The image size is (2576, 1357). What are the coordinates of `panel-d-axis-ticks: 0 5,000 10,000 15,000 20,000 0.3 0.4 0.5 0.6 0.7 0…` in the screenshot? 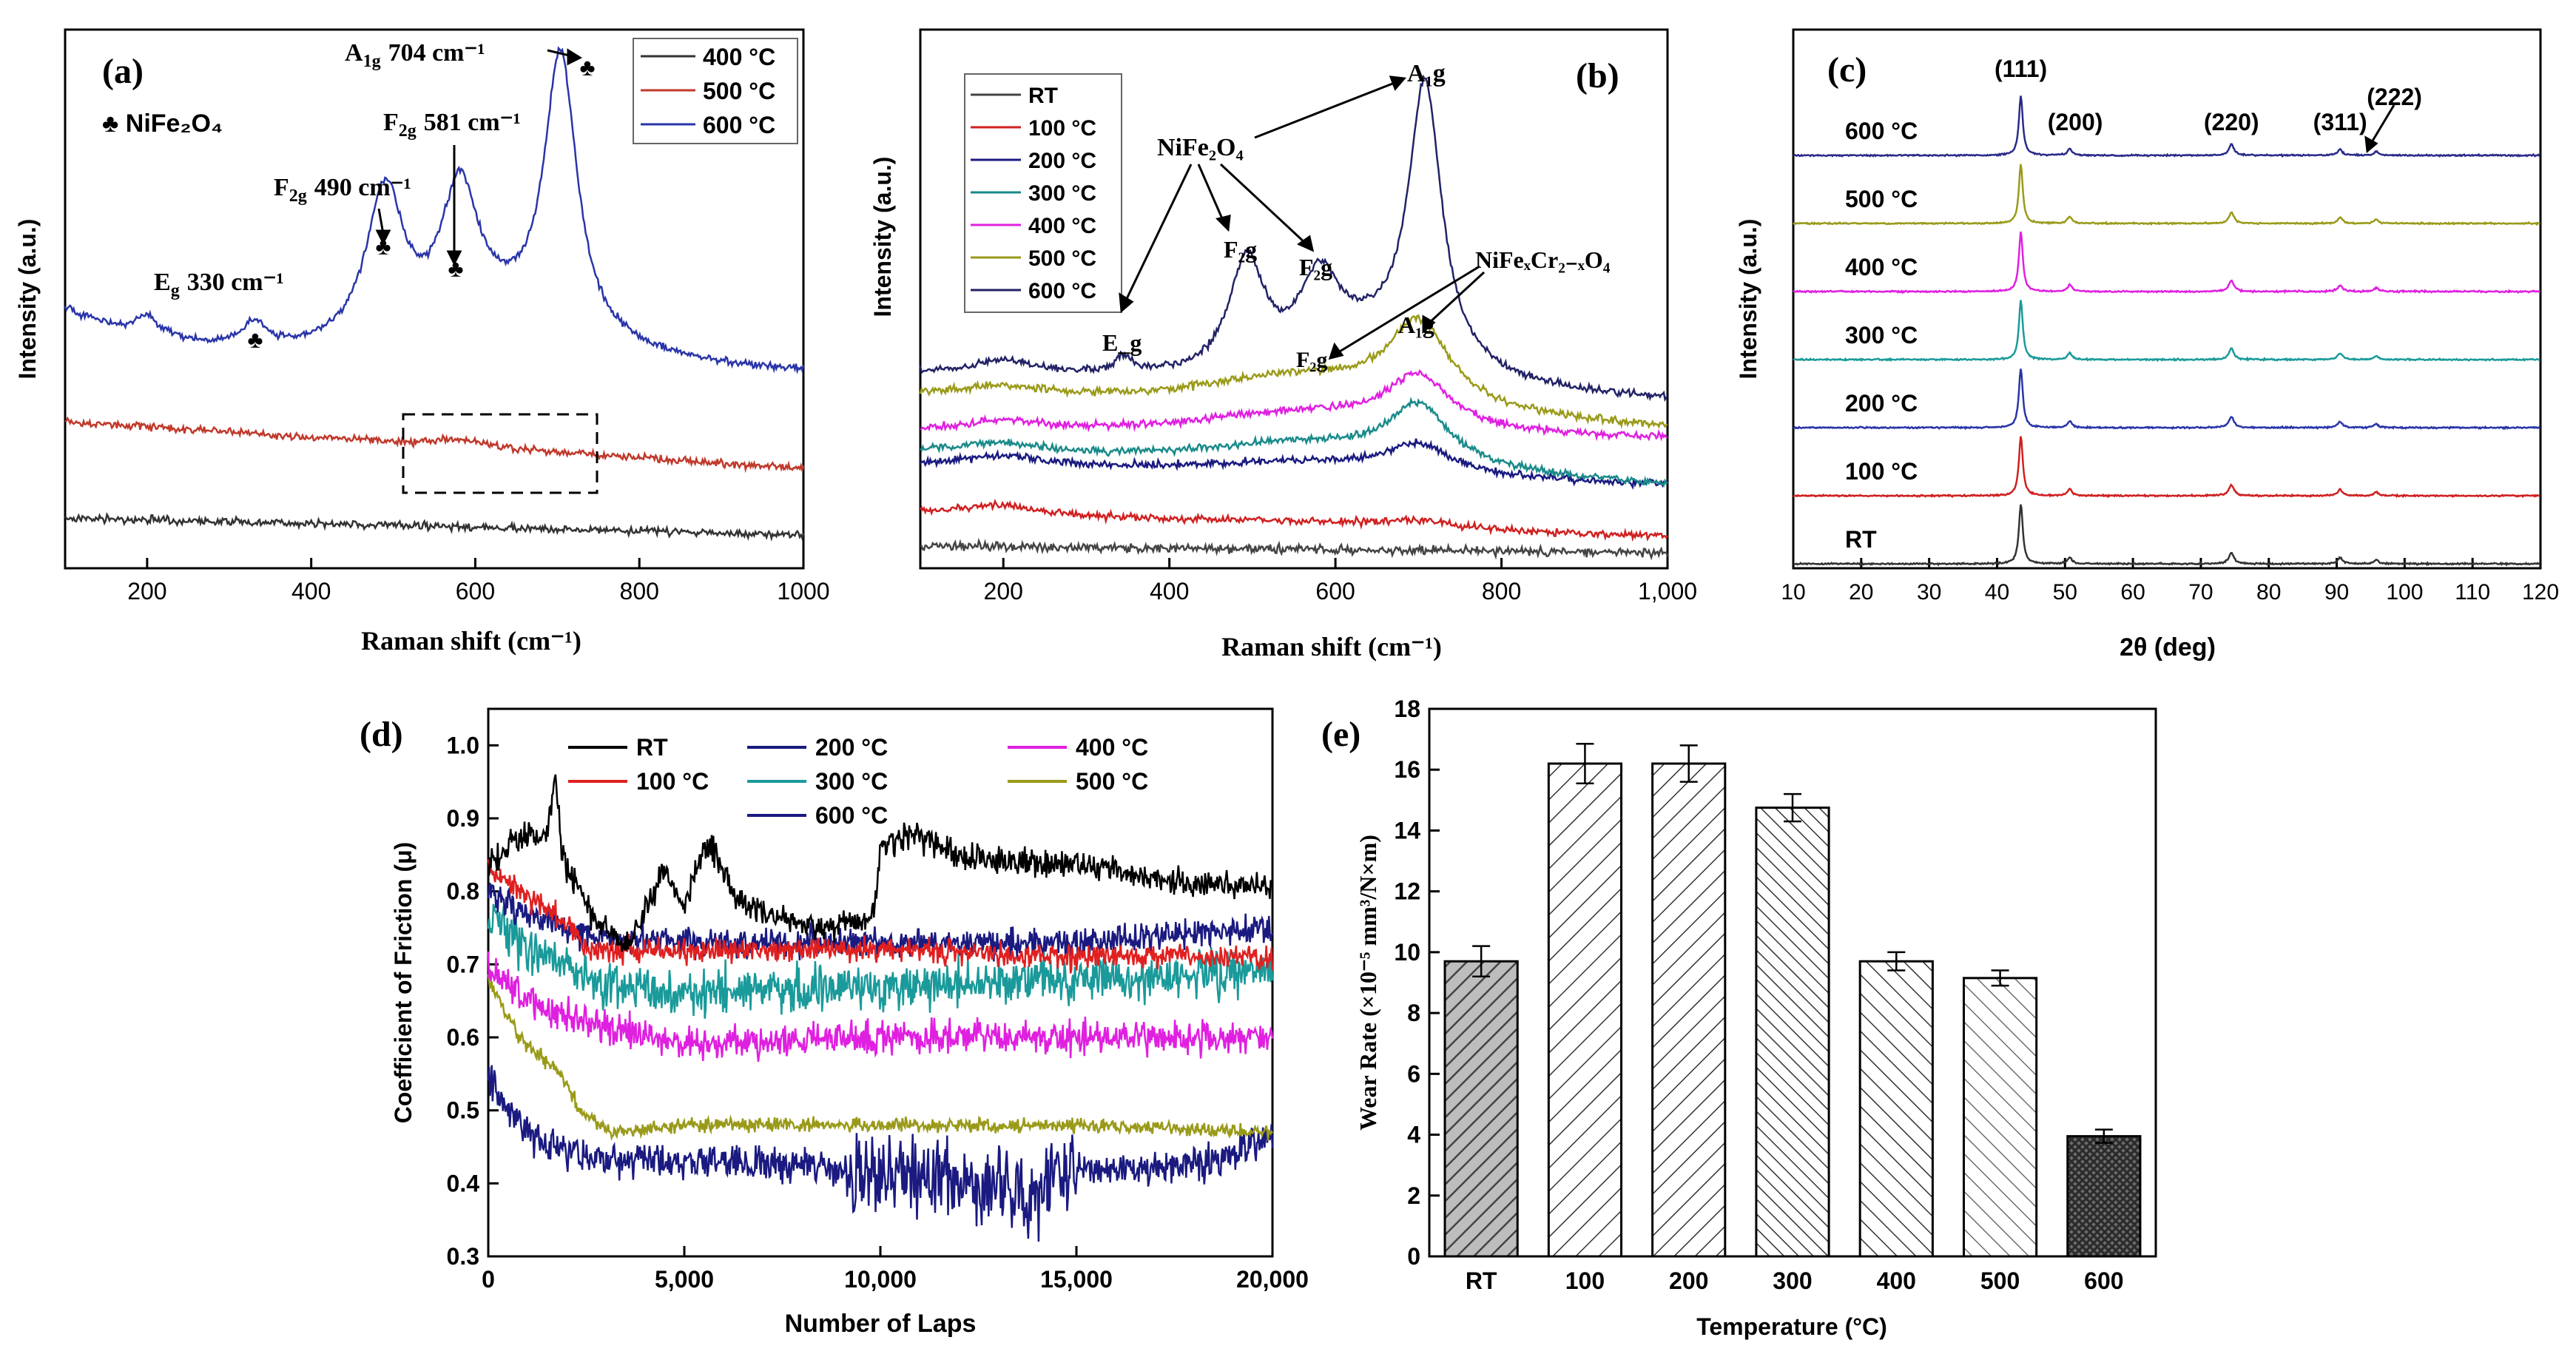 It's located at (878, 1012).